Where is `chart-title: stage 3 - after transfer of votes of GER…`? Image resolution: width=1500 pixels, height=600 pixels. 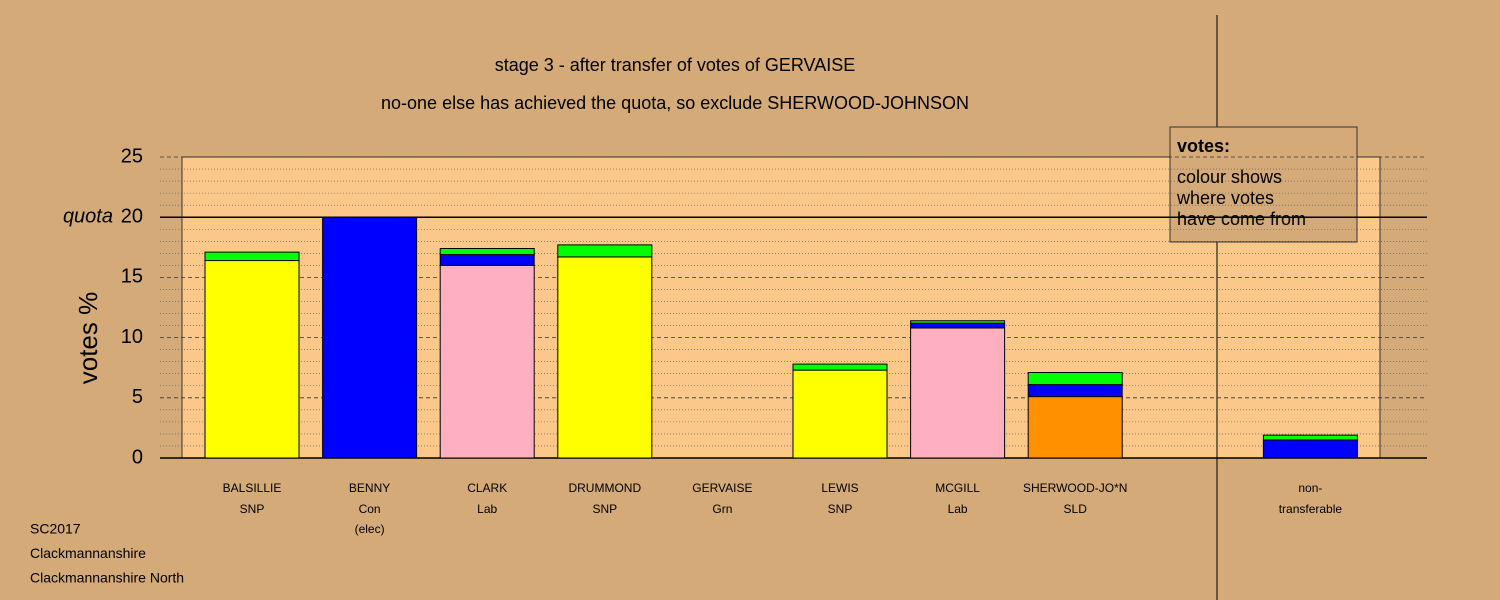 chart-title: stage 3 - after transfer of votes of GER… is located at coordinates (675, 65).